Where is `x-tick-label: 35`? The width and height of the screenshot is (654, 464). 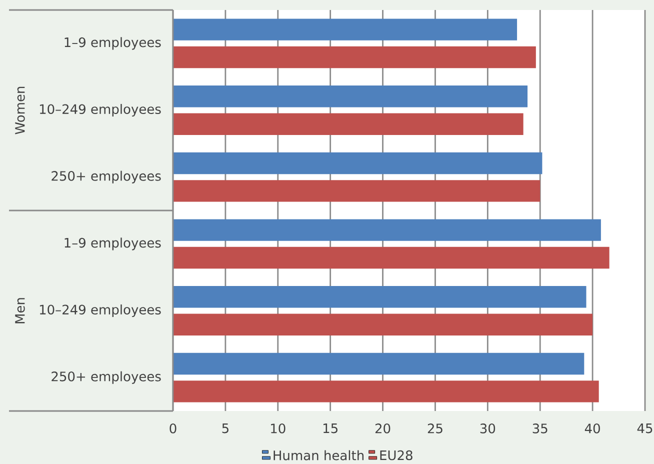
x-tick-label: 35 is located at coordinates (540, 429).